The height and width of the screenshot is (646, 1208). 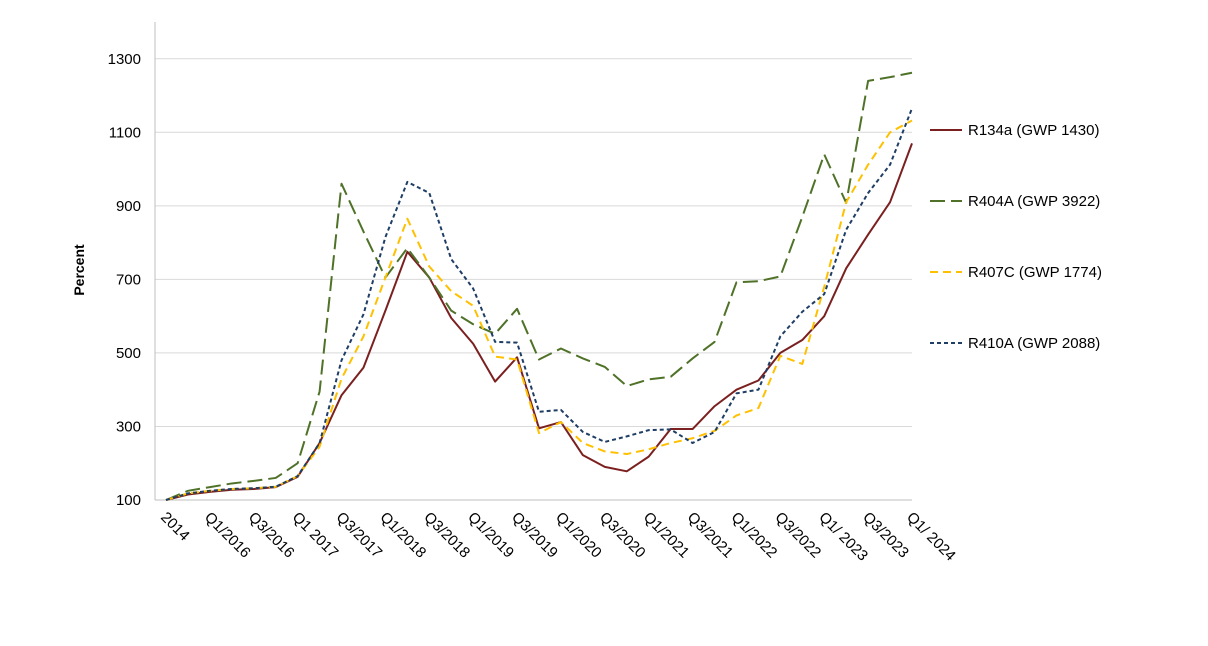 I want to click on y-tick-label: 500, so click(x=128, y=353).